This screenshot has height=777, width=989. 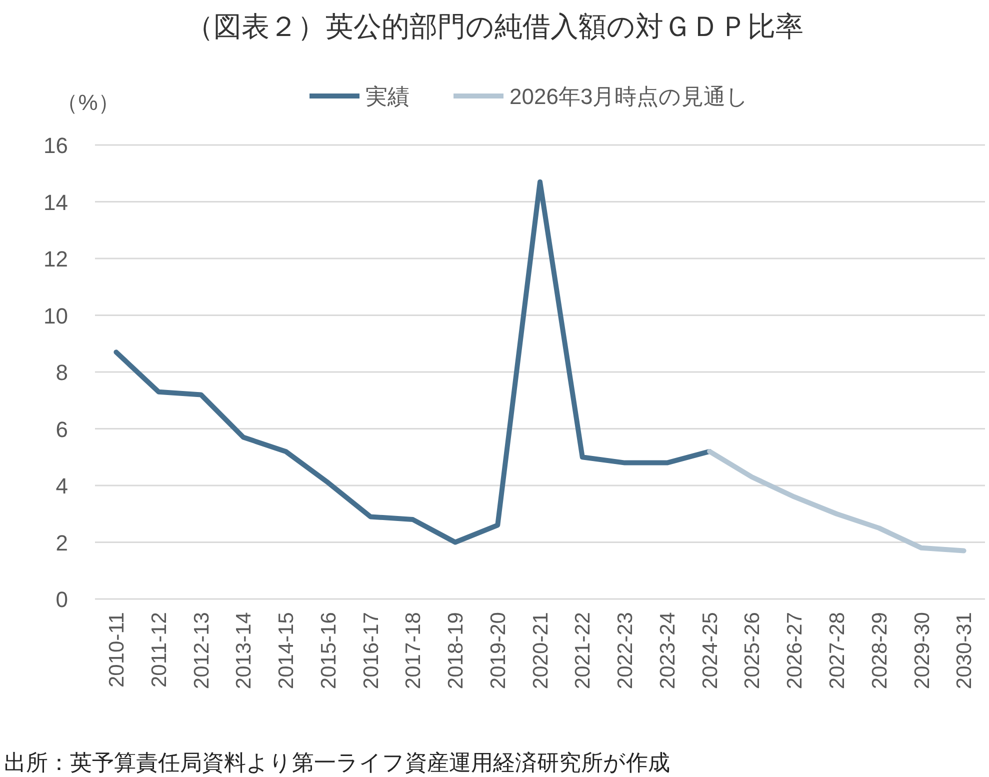 I want to click on y-tick-label: 0, so click(x=62, y=599).